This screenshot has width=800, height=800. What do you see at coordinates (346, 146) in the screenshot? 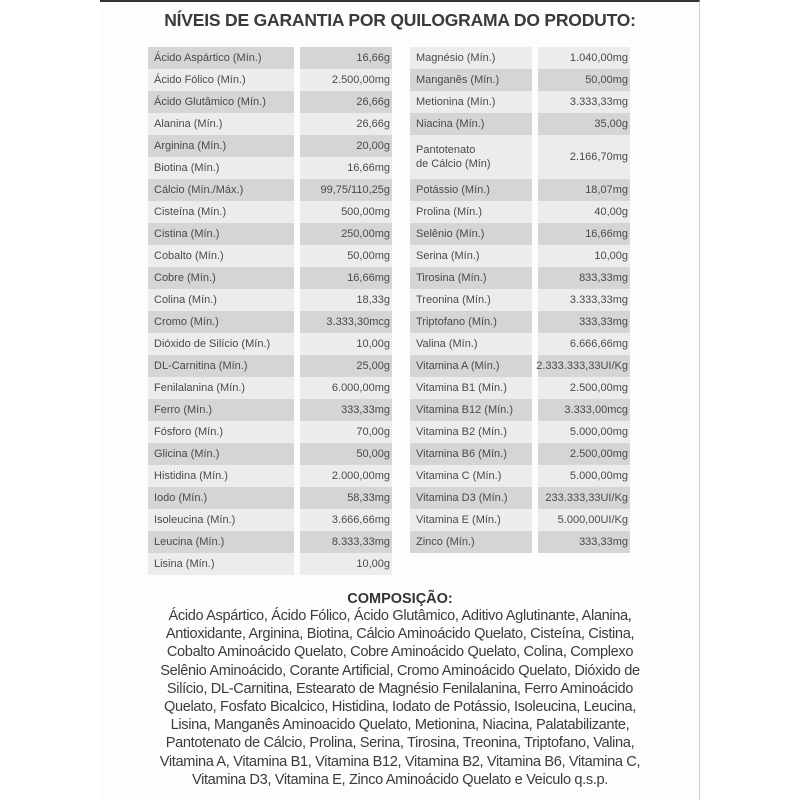
I see `nutrient-value: 20,00g` at bounding box center [346, 146].